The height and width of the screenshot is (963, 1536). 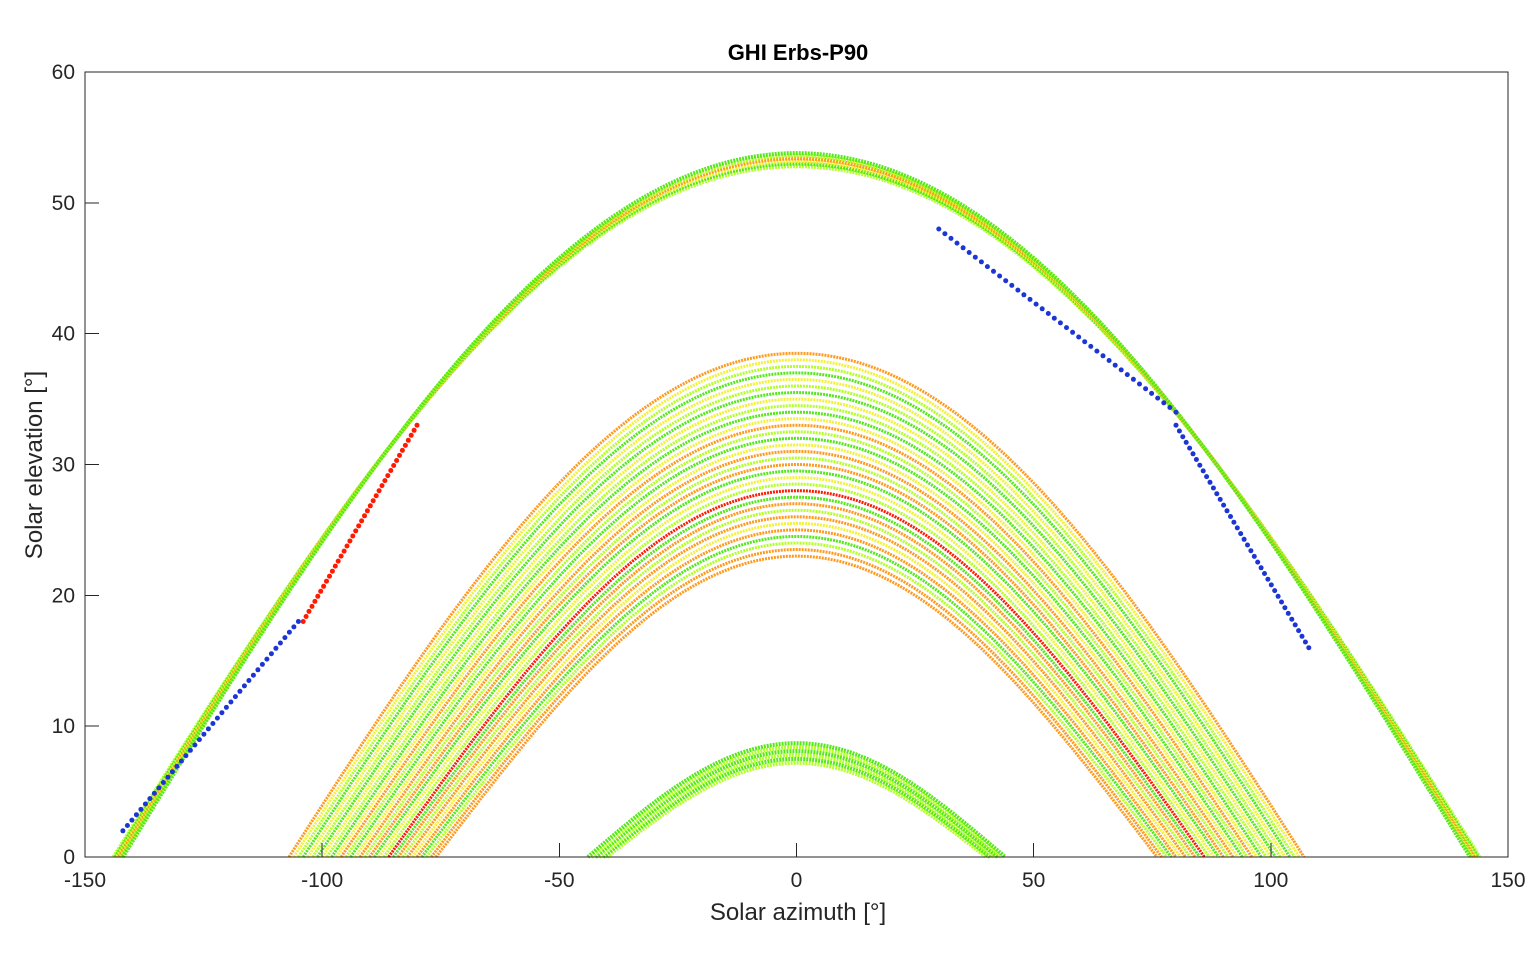 I want to click on y-tick-label: 60, so click(x=63, y=72).